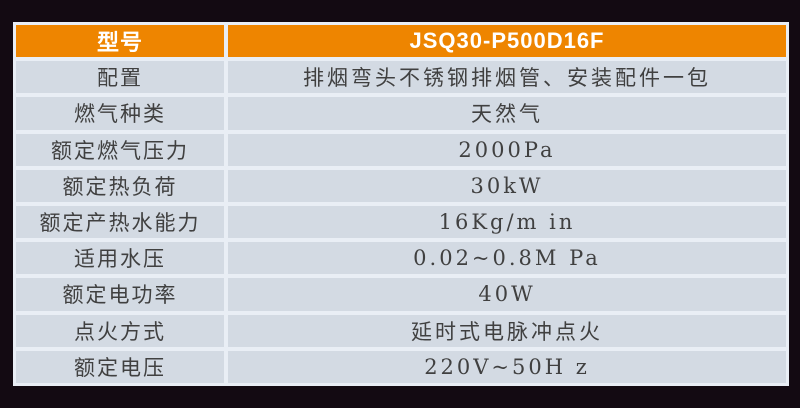 This screenshot has width=800, height=408. What do you see at coordinates (507, 366) in the screenshot?
I see `row-rated-voltage-value: 220V~50H z` at bounding box center [507, 366].